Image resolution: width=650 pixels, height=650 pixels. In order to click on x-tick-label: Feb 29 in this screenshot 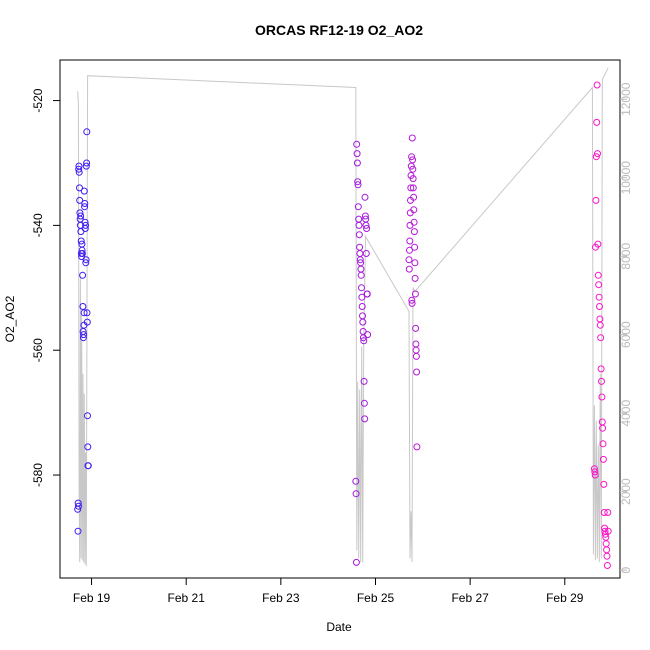, I will do `click(565, 598)`.